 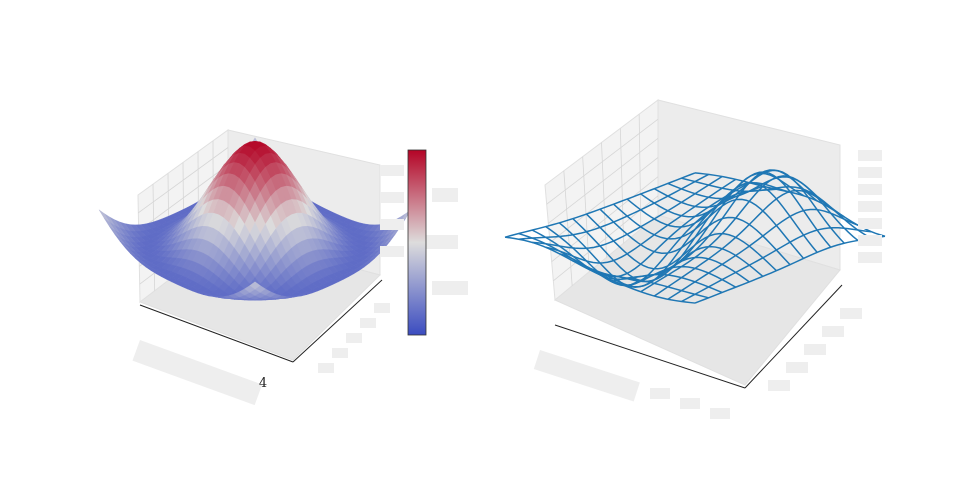 I want to click on colorbar, so click(x=417, y=242).